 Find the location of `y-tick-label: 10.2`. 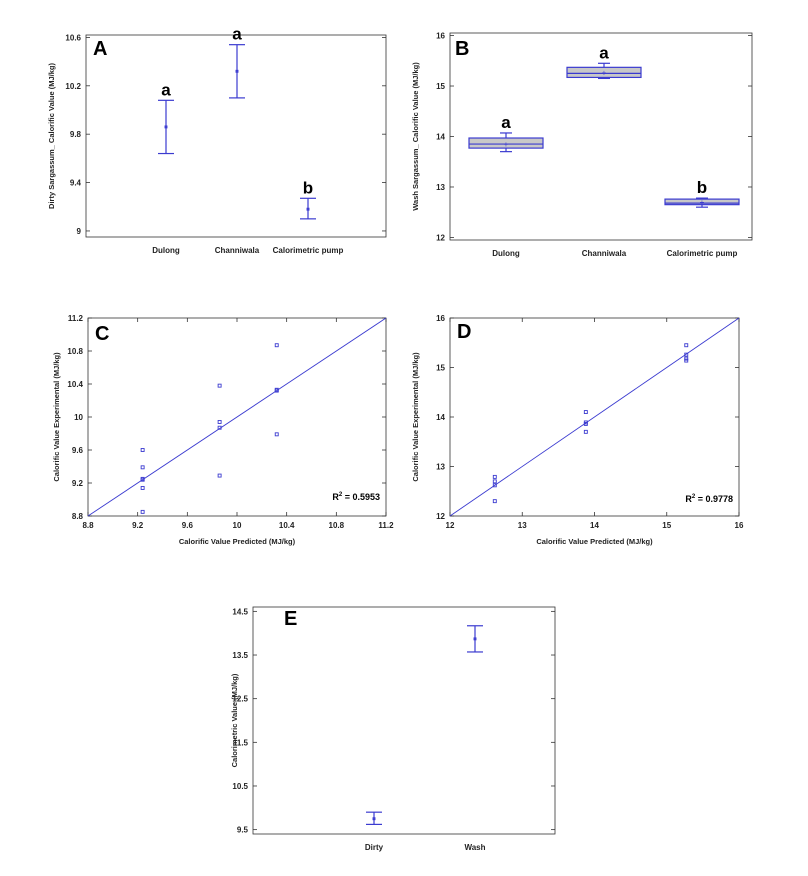

y-tick-label: 10.2 is located at coordinates (73, 86).